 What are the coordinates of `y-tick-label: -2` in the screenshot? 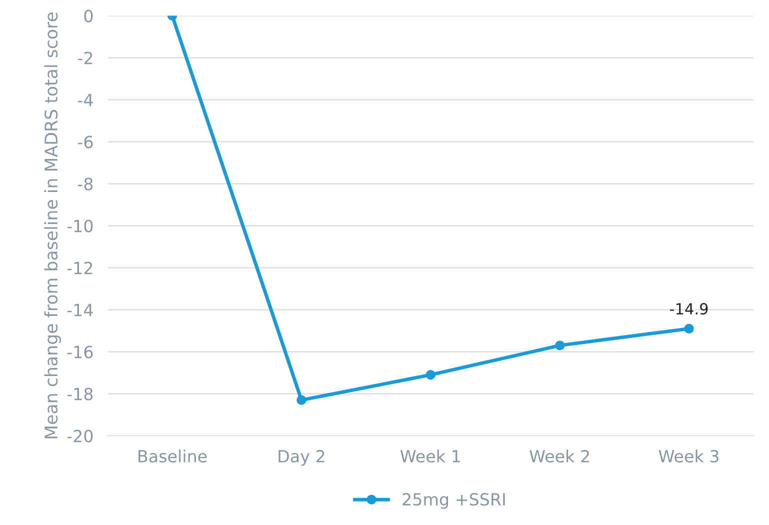 It's located at (85, 58).